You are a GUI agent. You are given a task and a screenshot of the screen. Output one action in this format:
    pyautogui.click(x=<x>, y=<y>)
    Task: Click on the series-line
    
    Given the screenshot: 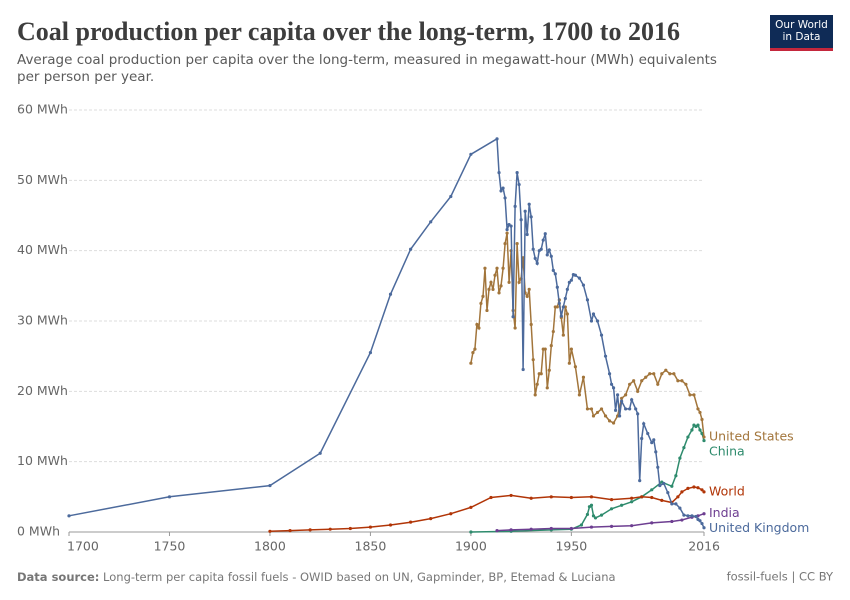 What is the action you would take?
    pyautogui.click(x=600, y=522)
    